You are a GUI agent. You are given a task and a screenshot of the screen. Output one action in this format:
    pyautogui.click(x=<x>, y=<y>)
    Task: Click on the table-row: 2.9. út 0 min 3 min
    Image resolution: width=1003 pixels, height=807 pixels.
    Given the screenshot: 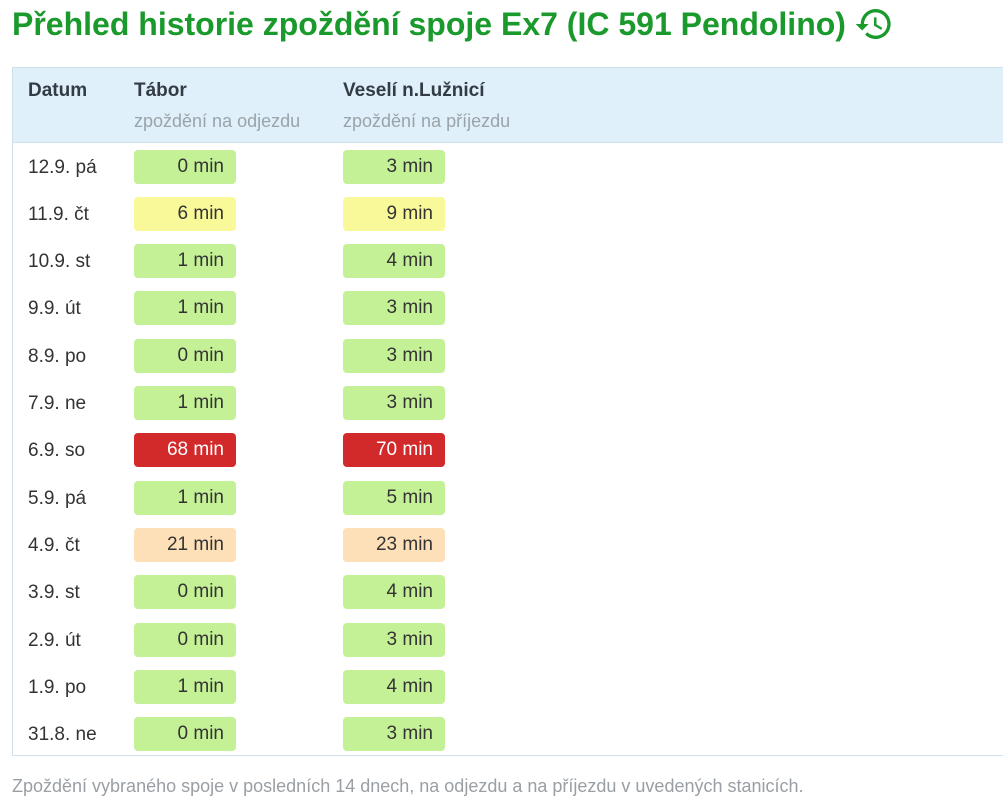 What is the action you would take?
    pyautogui.click(x=508, y=640)
    